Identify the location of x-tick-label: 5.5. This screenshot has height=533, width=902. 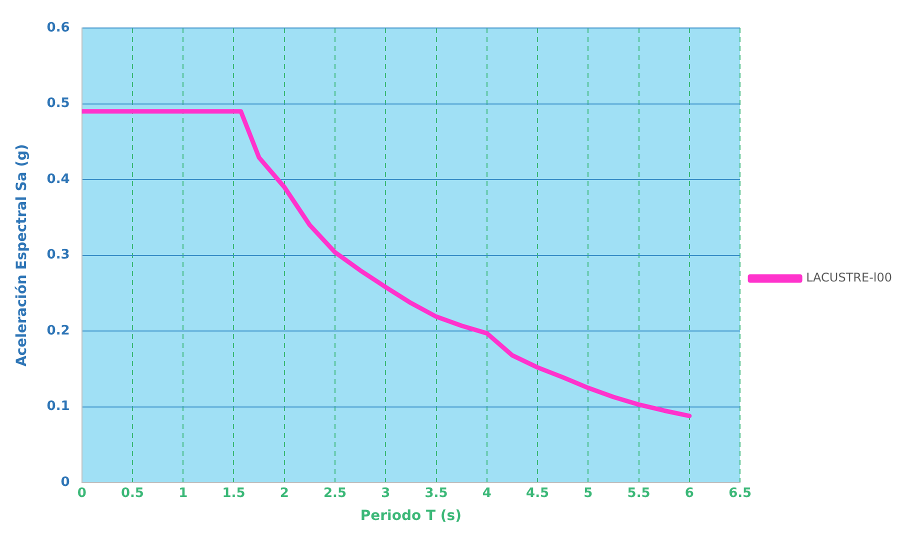
(638, 493).